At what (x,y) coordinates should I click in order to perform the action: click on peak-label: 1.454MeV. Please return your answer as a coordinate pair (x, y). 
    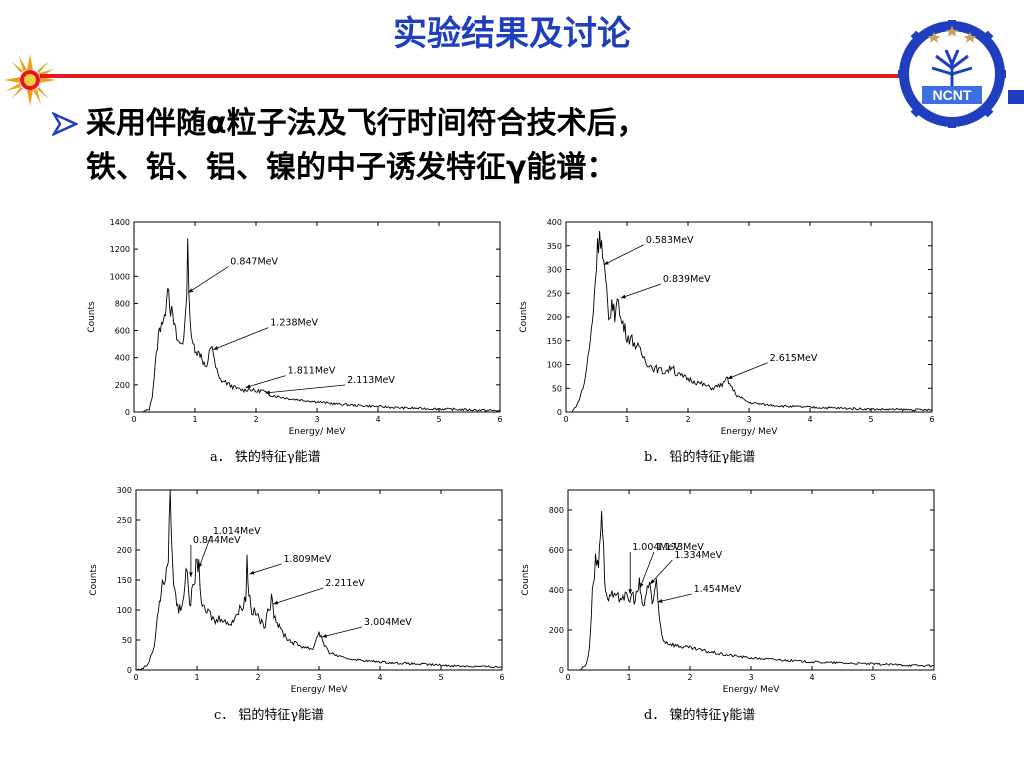
    Looking at the image, I should click on (718, 589).